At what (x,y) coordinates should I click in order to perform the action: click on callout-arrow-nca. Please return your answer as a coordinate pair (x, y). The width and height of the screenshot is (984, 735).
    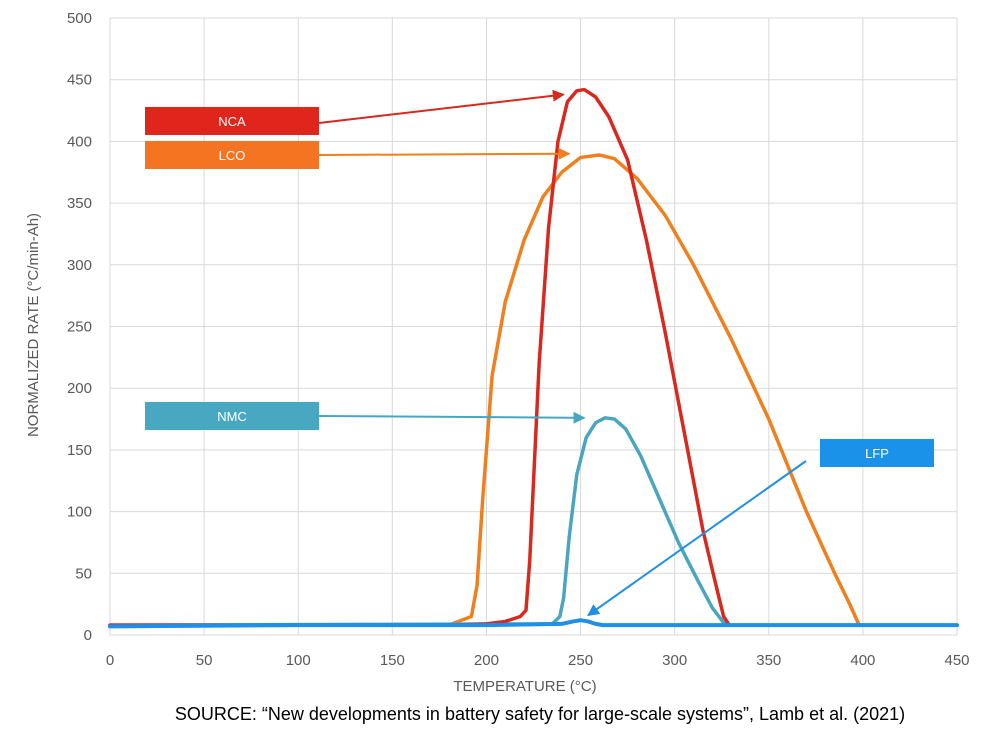
    Looking at the image, I should click on (441, 106).